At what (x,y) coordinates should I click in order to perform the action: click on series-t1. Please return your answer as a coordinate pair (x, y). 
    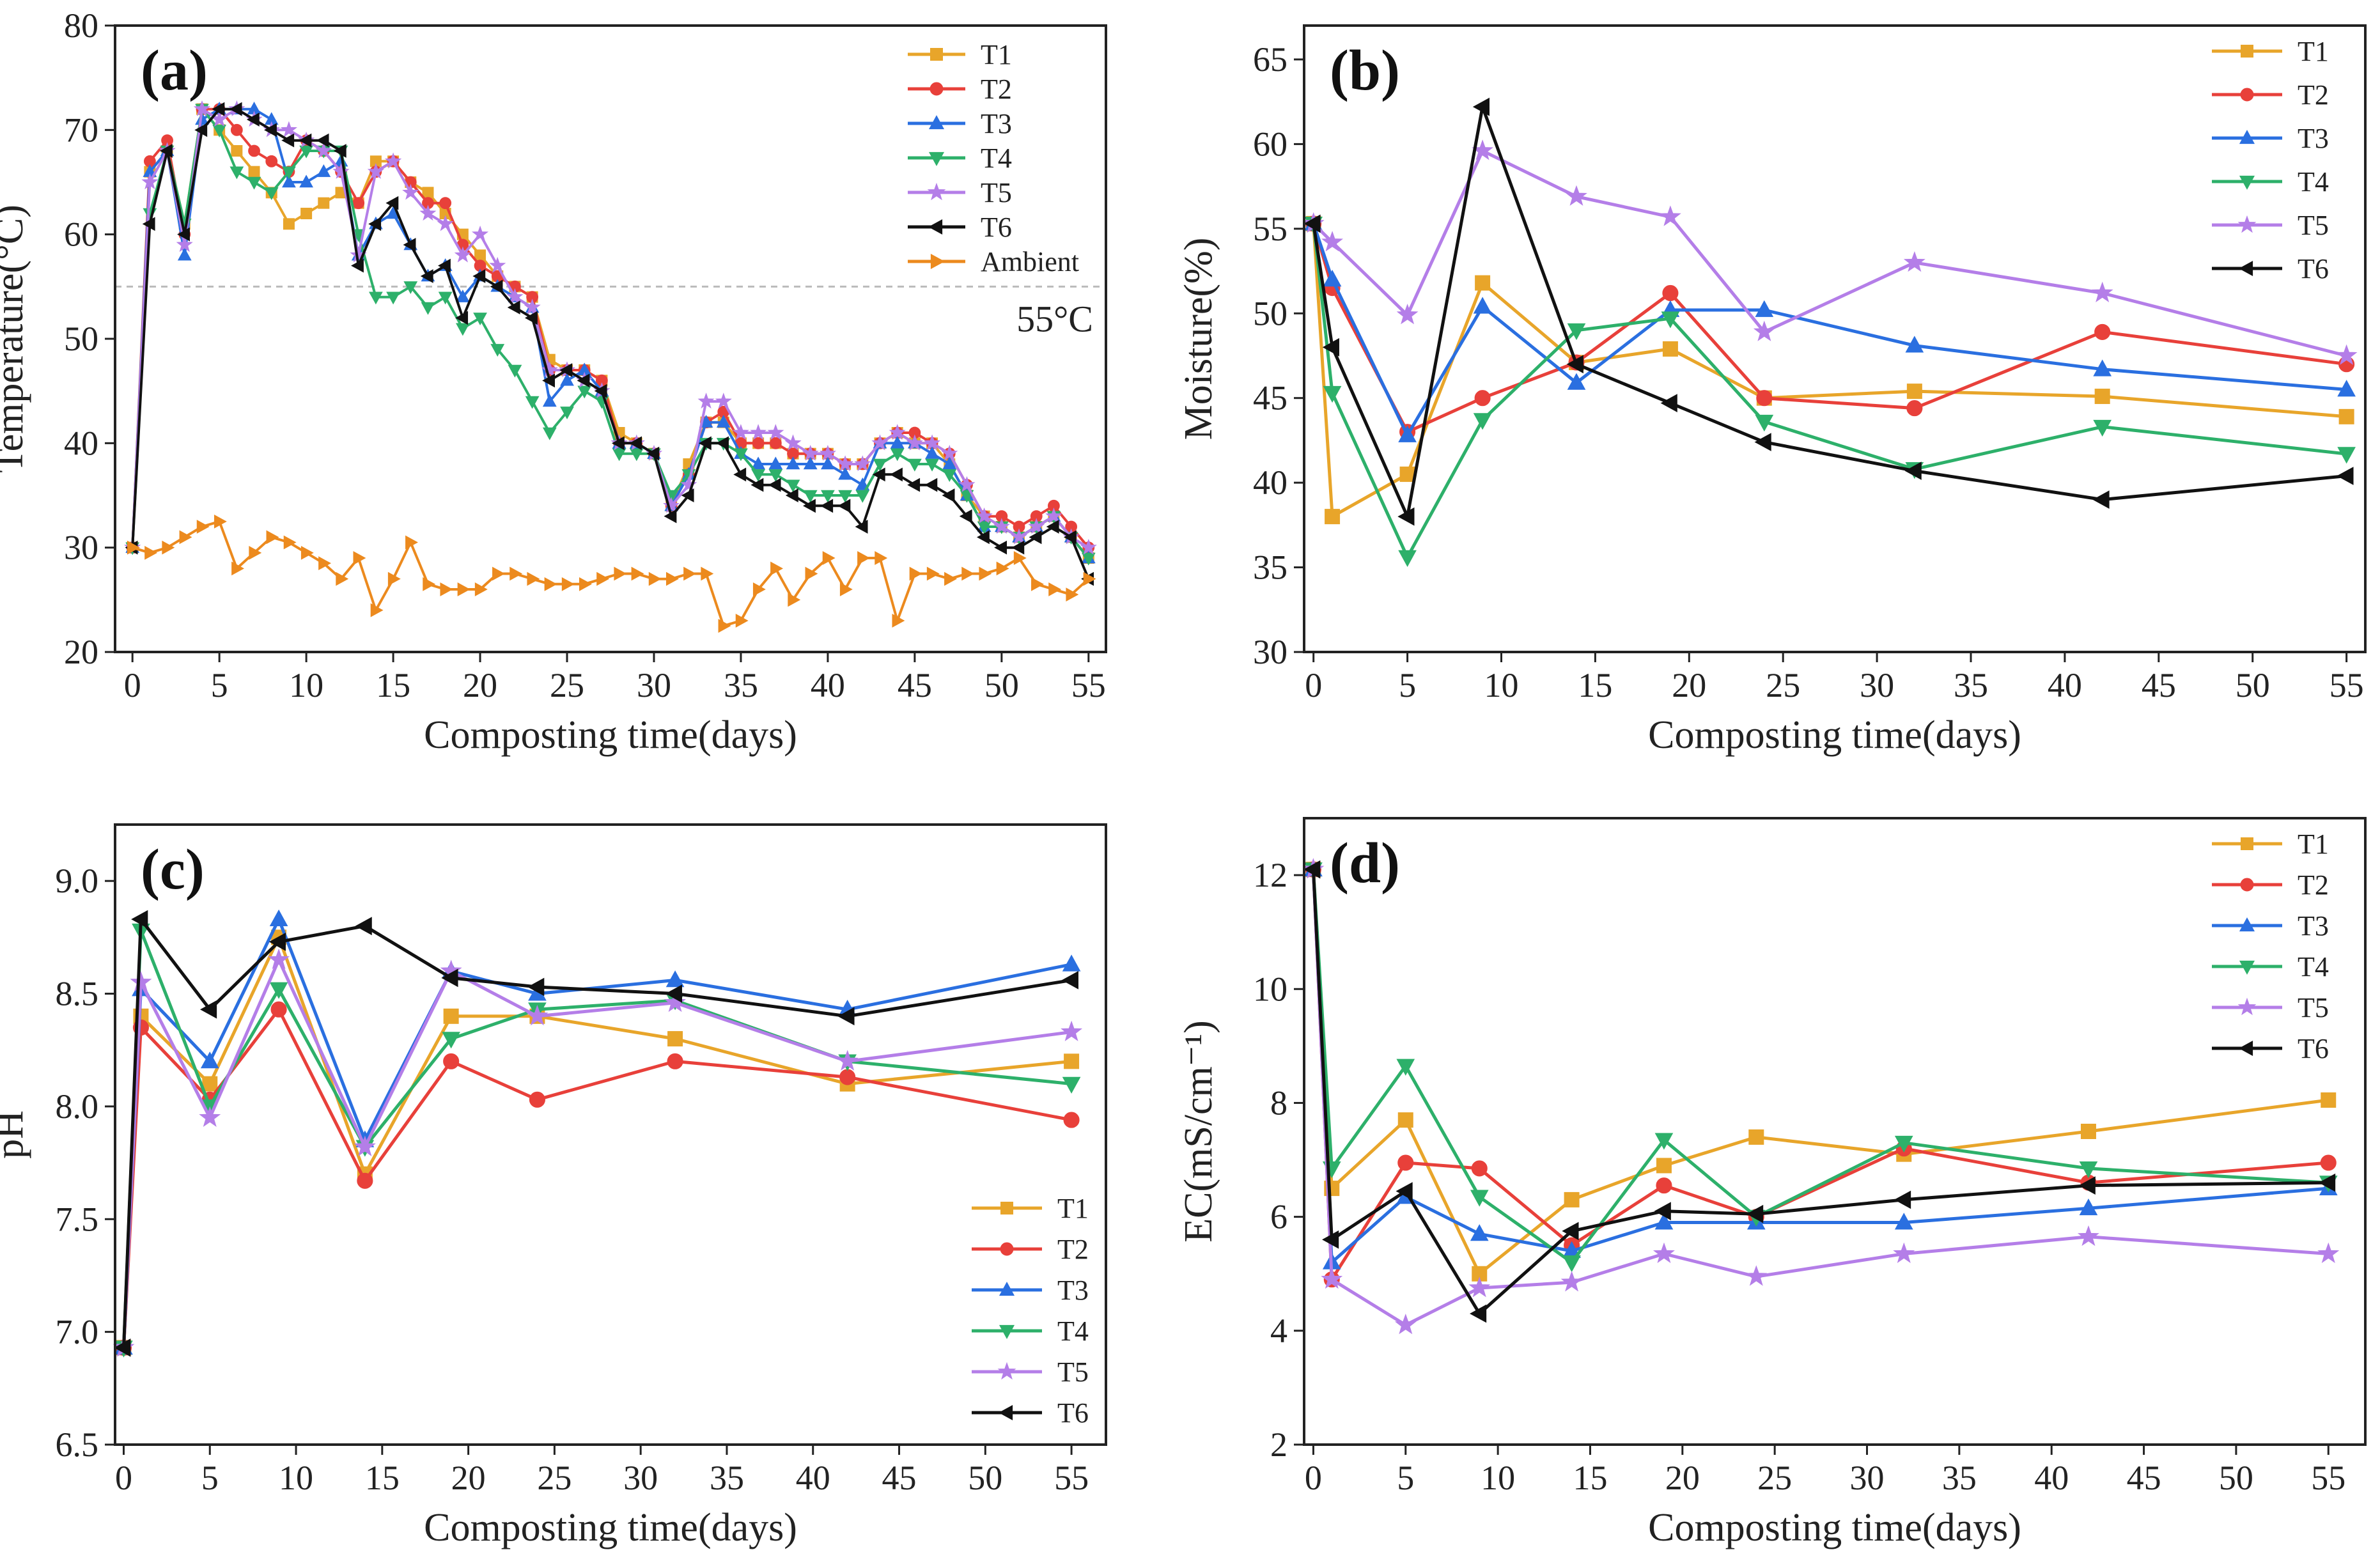
    Looking at the image, I should click on (1829, 370).